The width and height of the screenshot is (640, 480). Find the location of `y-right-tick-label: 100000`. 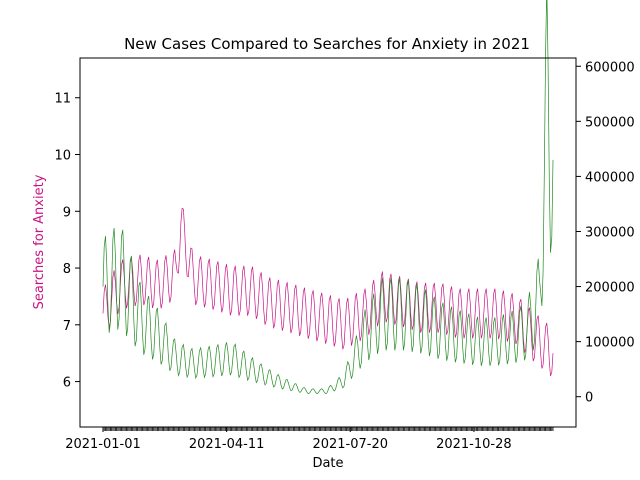

y-right-tick-label: 100000 is located at coordinates (610, 343).